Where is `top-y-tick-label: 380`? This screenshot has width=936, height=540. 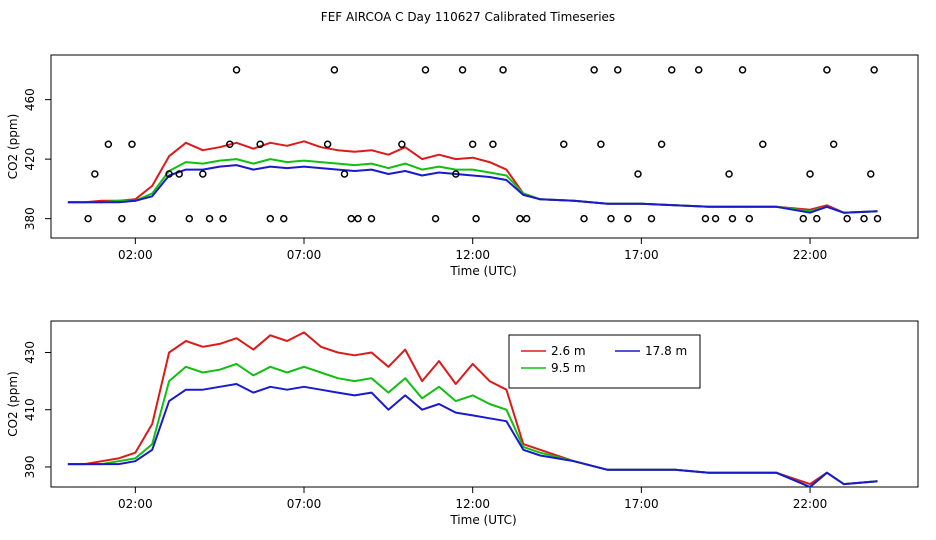
top-y-tick-label: 380 is located at coordinates (30, 218).